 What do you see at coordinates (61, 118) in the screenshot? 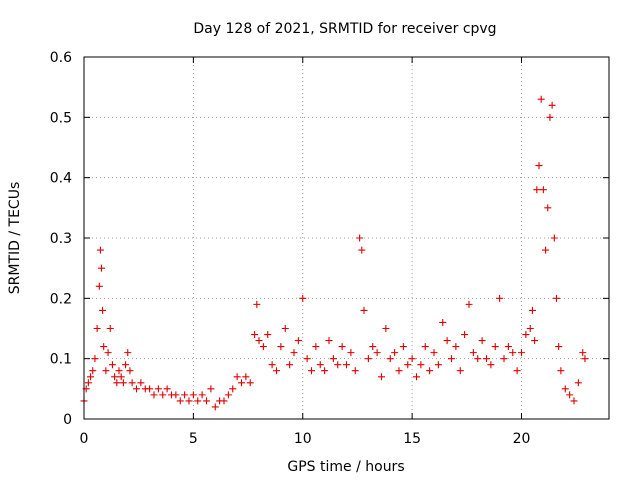
I see `y-tick-label: 0.5` at bounding box center [61, 118].